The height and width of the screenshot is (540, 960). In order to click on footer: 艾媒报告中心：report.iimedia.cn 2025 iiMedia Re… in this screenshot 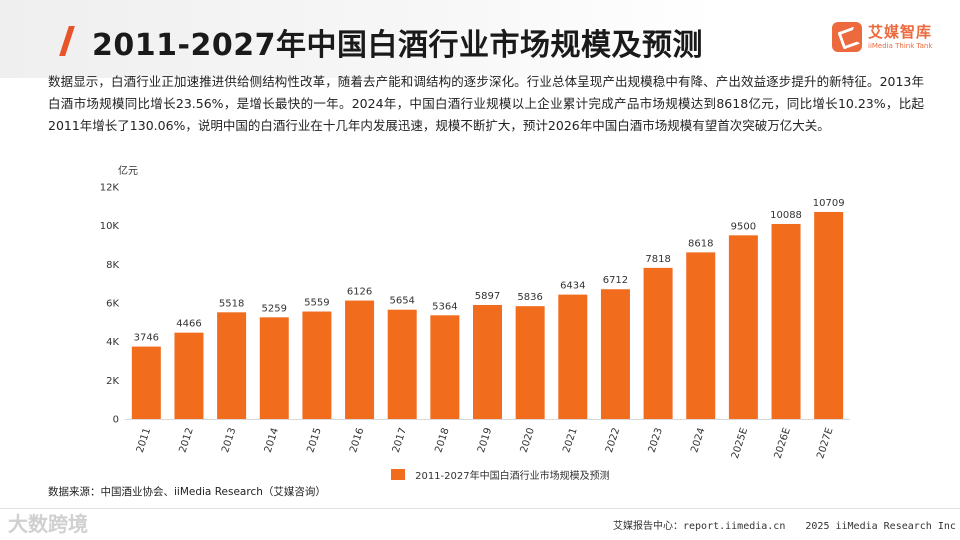, I will do `click(784, 524)`.